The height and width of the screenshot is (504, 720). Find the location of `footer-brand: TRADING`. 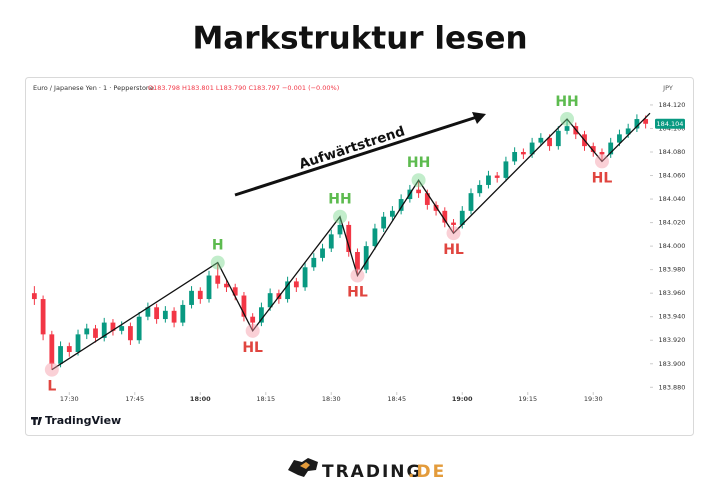

footer-brand: TRADING is located at coordinates (372, 472).